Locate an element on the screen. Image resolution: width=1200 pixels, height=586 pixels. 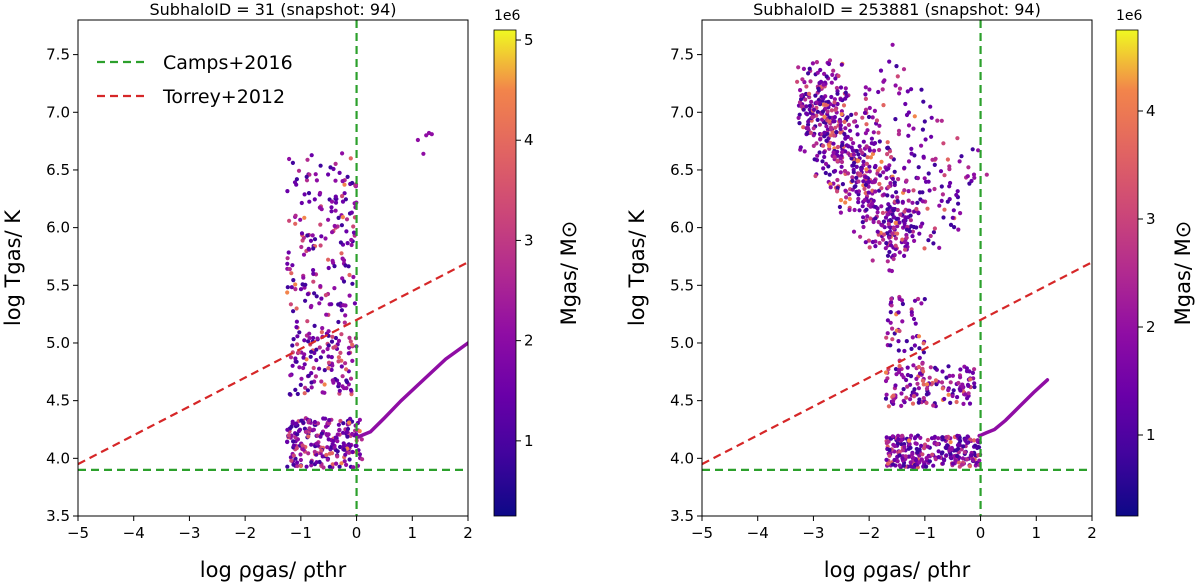
legend-label-camps: Camps+2016 is located at coordinates (228, 63).